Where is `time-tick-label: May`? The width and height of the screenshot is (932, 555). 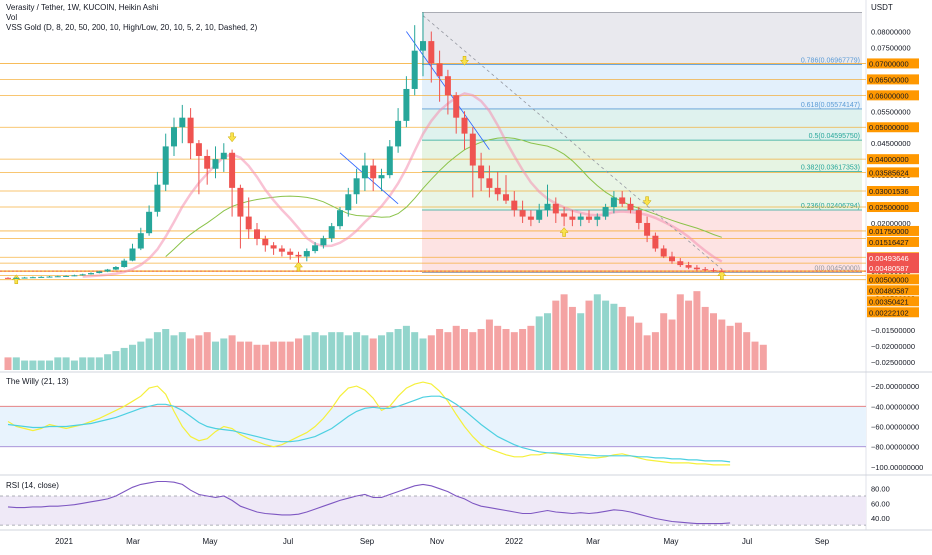
time-tick-label: May is located at coordinates (670, 541).